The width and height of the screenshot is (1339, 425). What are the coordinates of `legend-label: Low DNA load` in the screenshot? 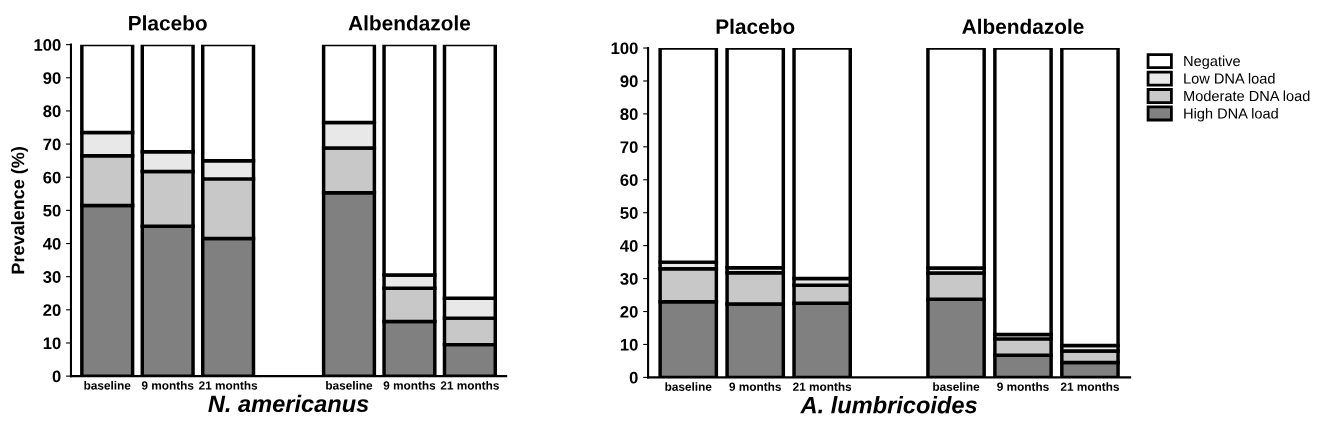 It's located at (1229, 78).